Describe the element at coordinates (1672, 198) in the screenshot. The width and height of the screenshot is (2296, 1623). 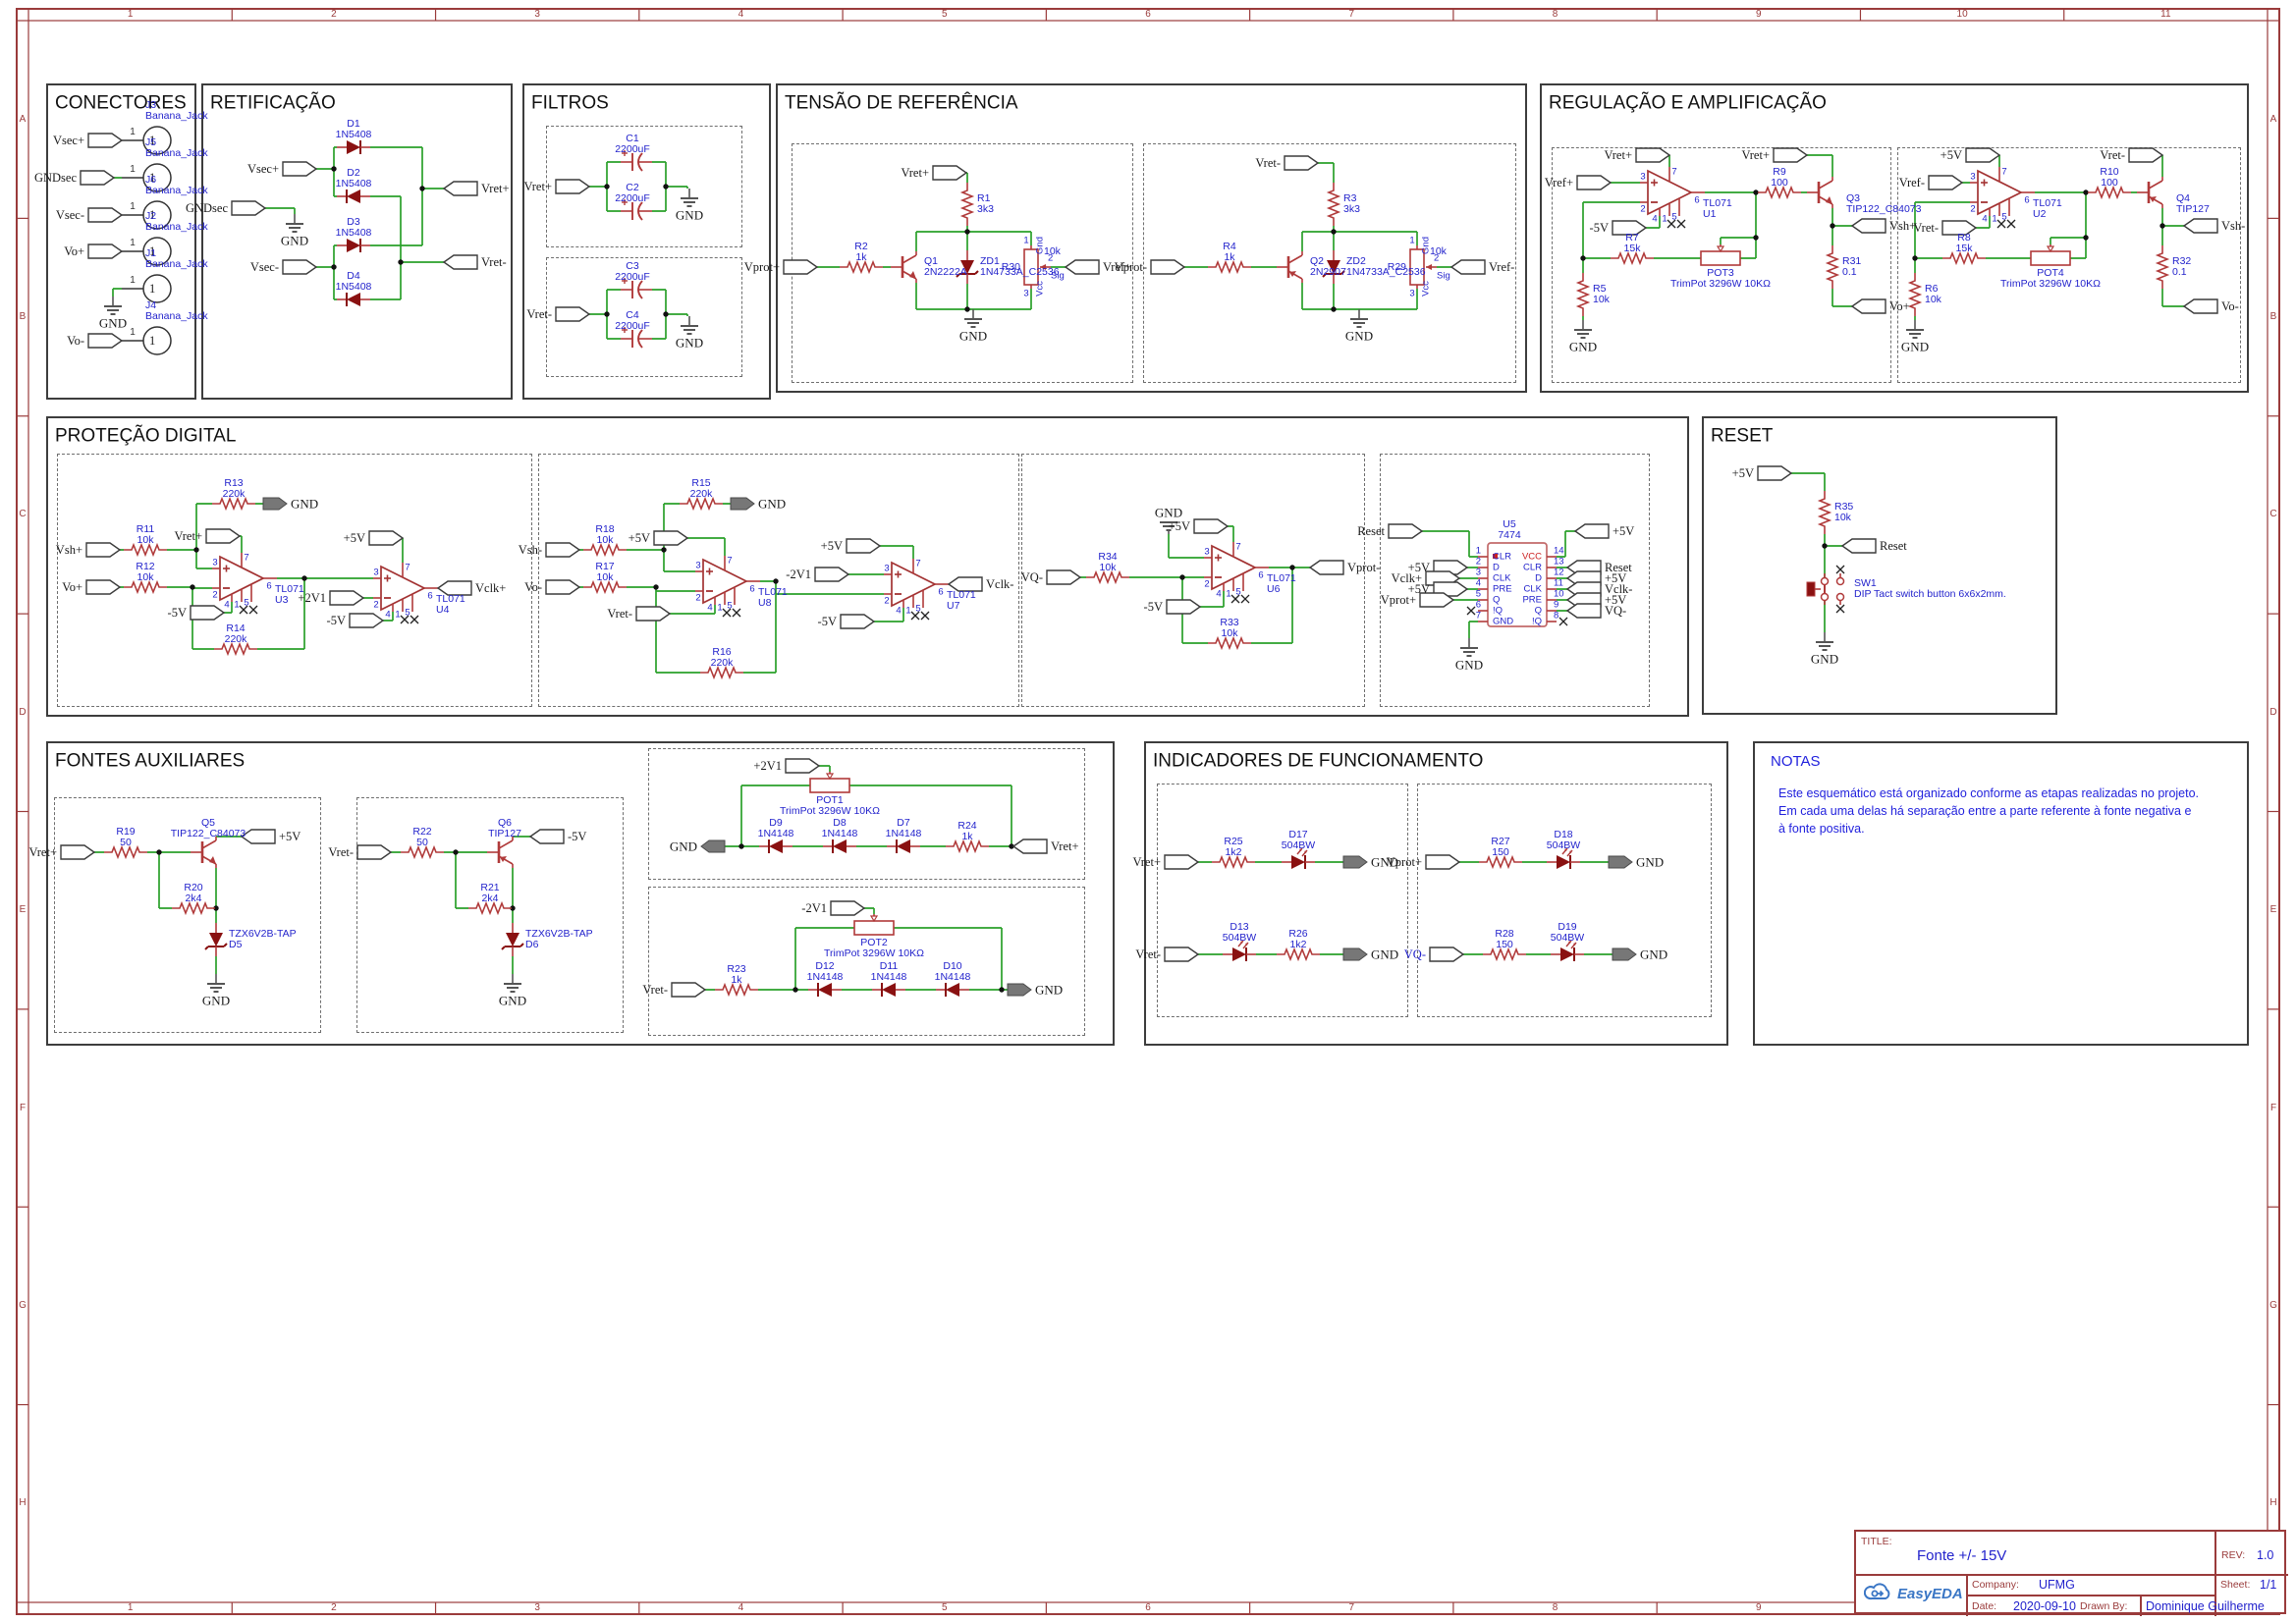
I see `opamp-u1` at that location.